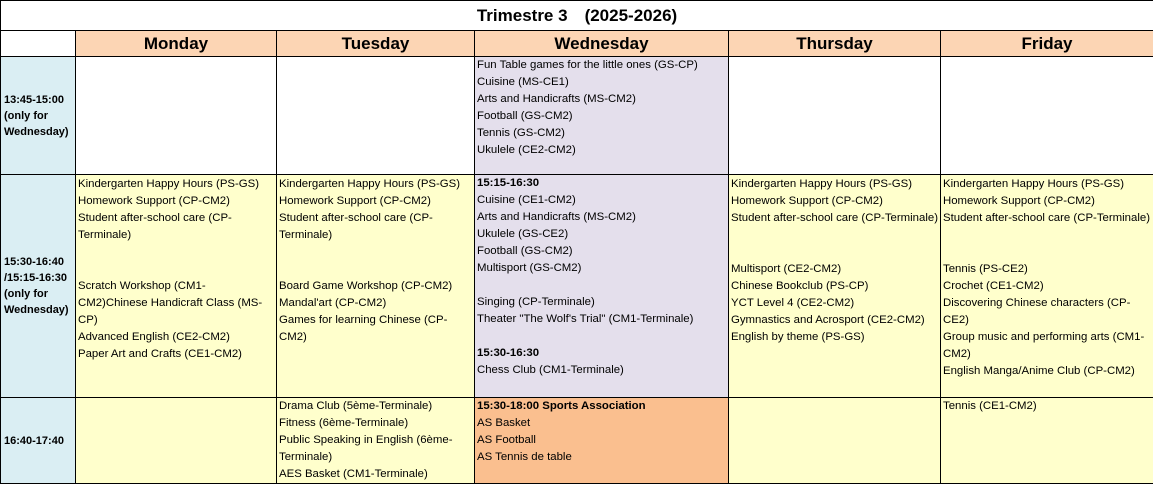  Describe the element at coordinates (356, 406) in the screenshot. I see `activity-item: Drama Club (5ème-Terminale)` at that location.